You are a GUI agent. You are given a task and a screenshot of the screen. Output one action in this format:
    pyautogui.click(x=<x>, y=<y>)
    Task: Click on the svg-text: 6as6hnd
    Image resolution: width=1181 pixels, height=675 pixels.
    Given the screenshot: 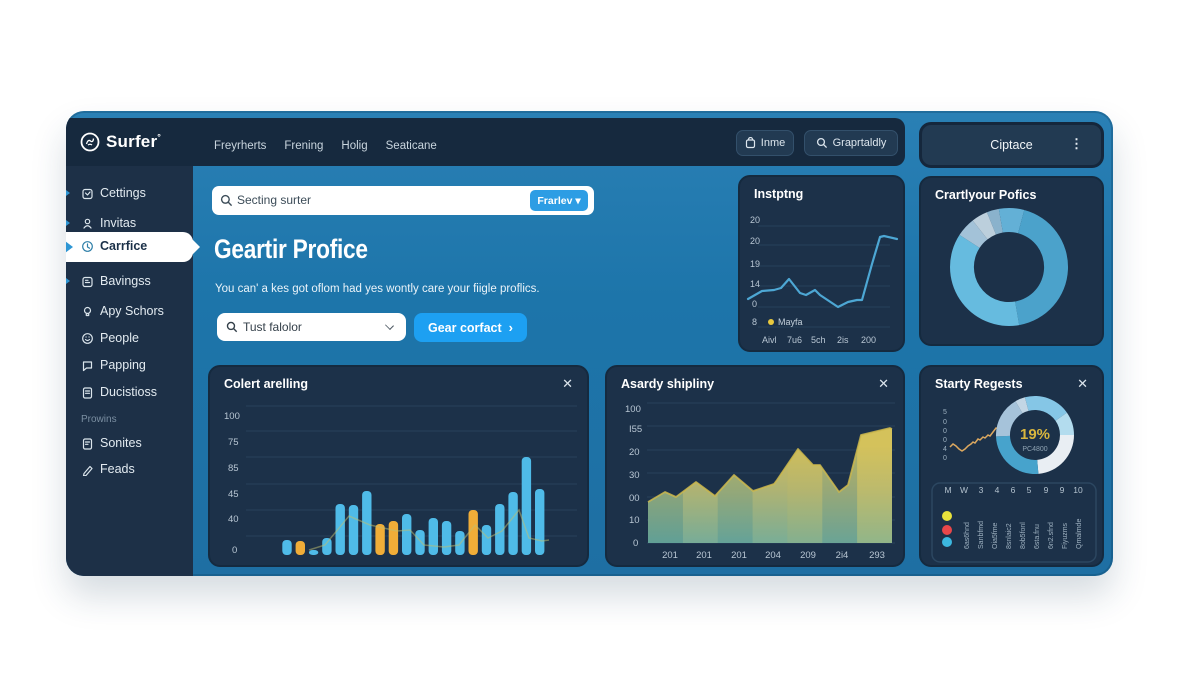 What is the action you would take?
    pyautogui.click(x=967, y=535)
    